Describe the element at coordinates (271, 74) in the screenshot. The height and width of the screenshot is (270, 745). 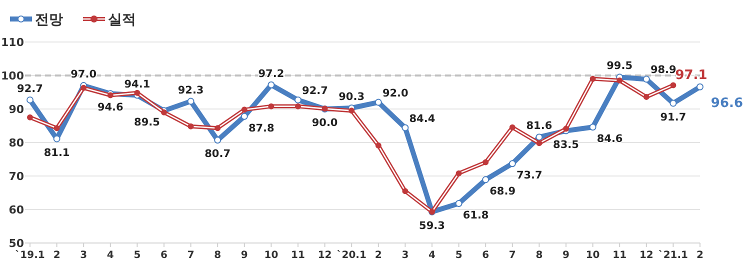
I see `data-label: 97.2` at that location.